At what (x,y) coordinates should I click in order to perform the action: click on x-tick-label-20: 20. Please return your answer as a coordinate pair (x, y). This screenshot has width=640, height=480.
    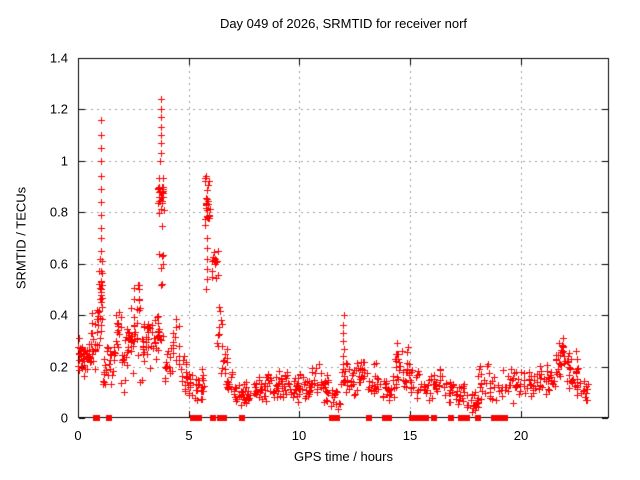
    Looking at the image, I should click on (521, 435).